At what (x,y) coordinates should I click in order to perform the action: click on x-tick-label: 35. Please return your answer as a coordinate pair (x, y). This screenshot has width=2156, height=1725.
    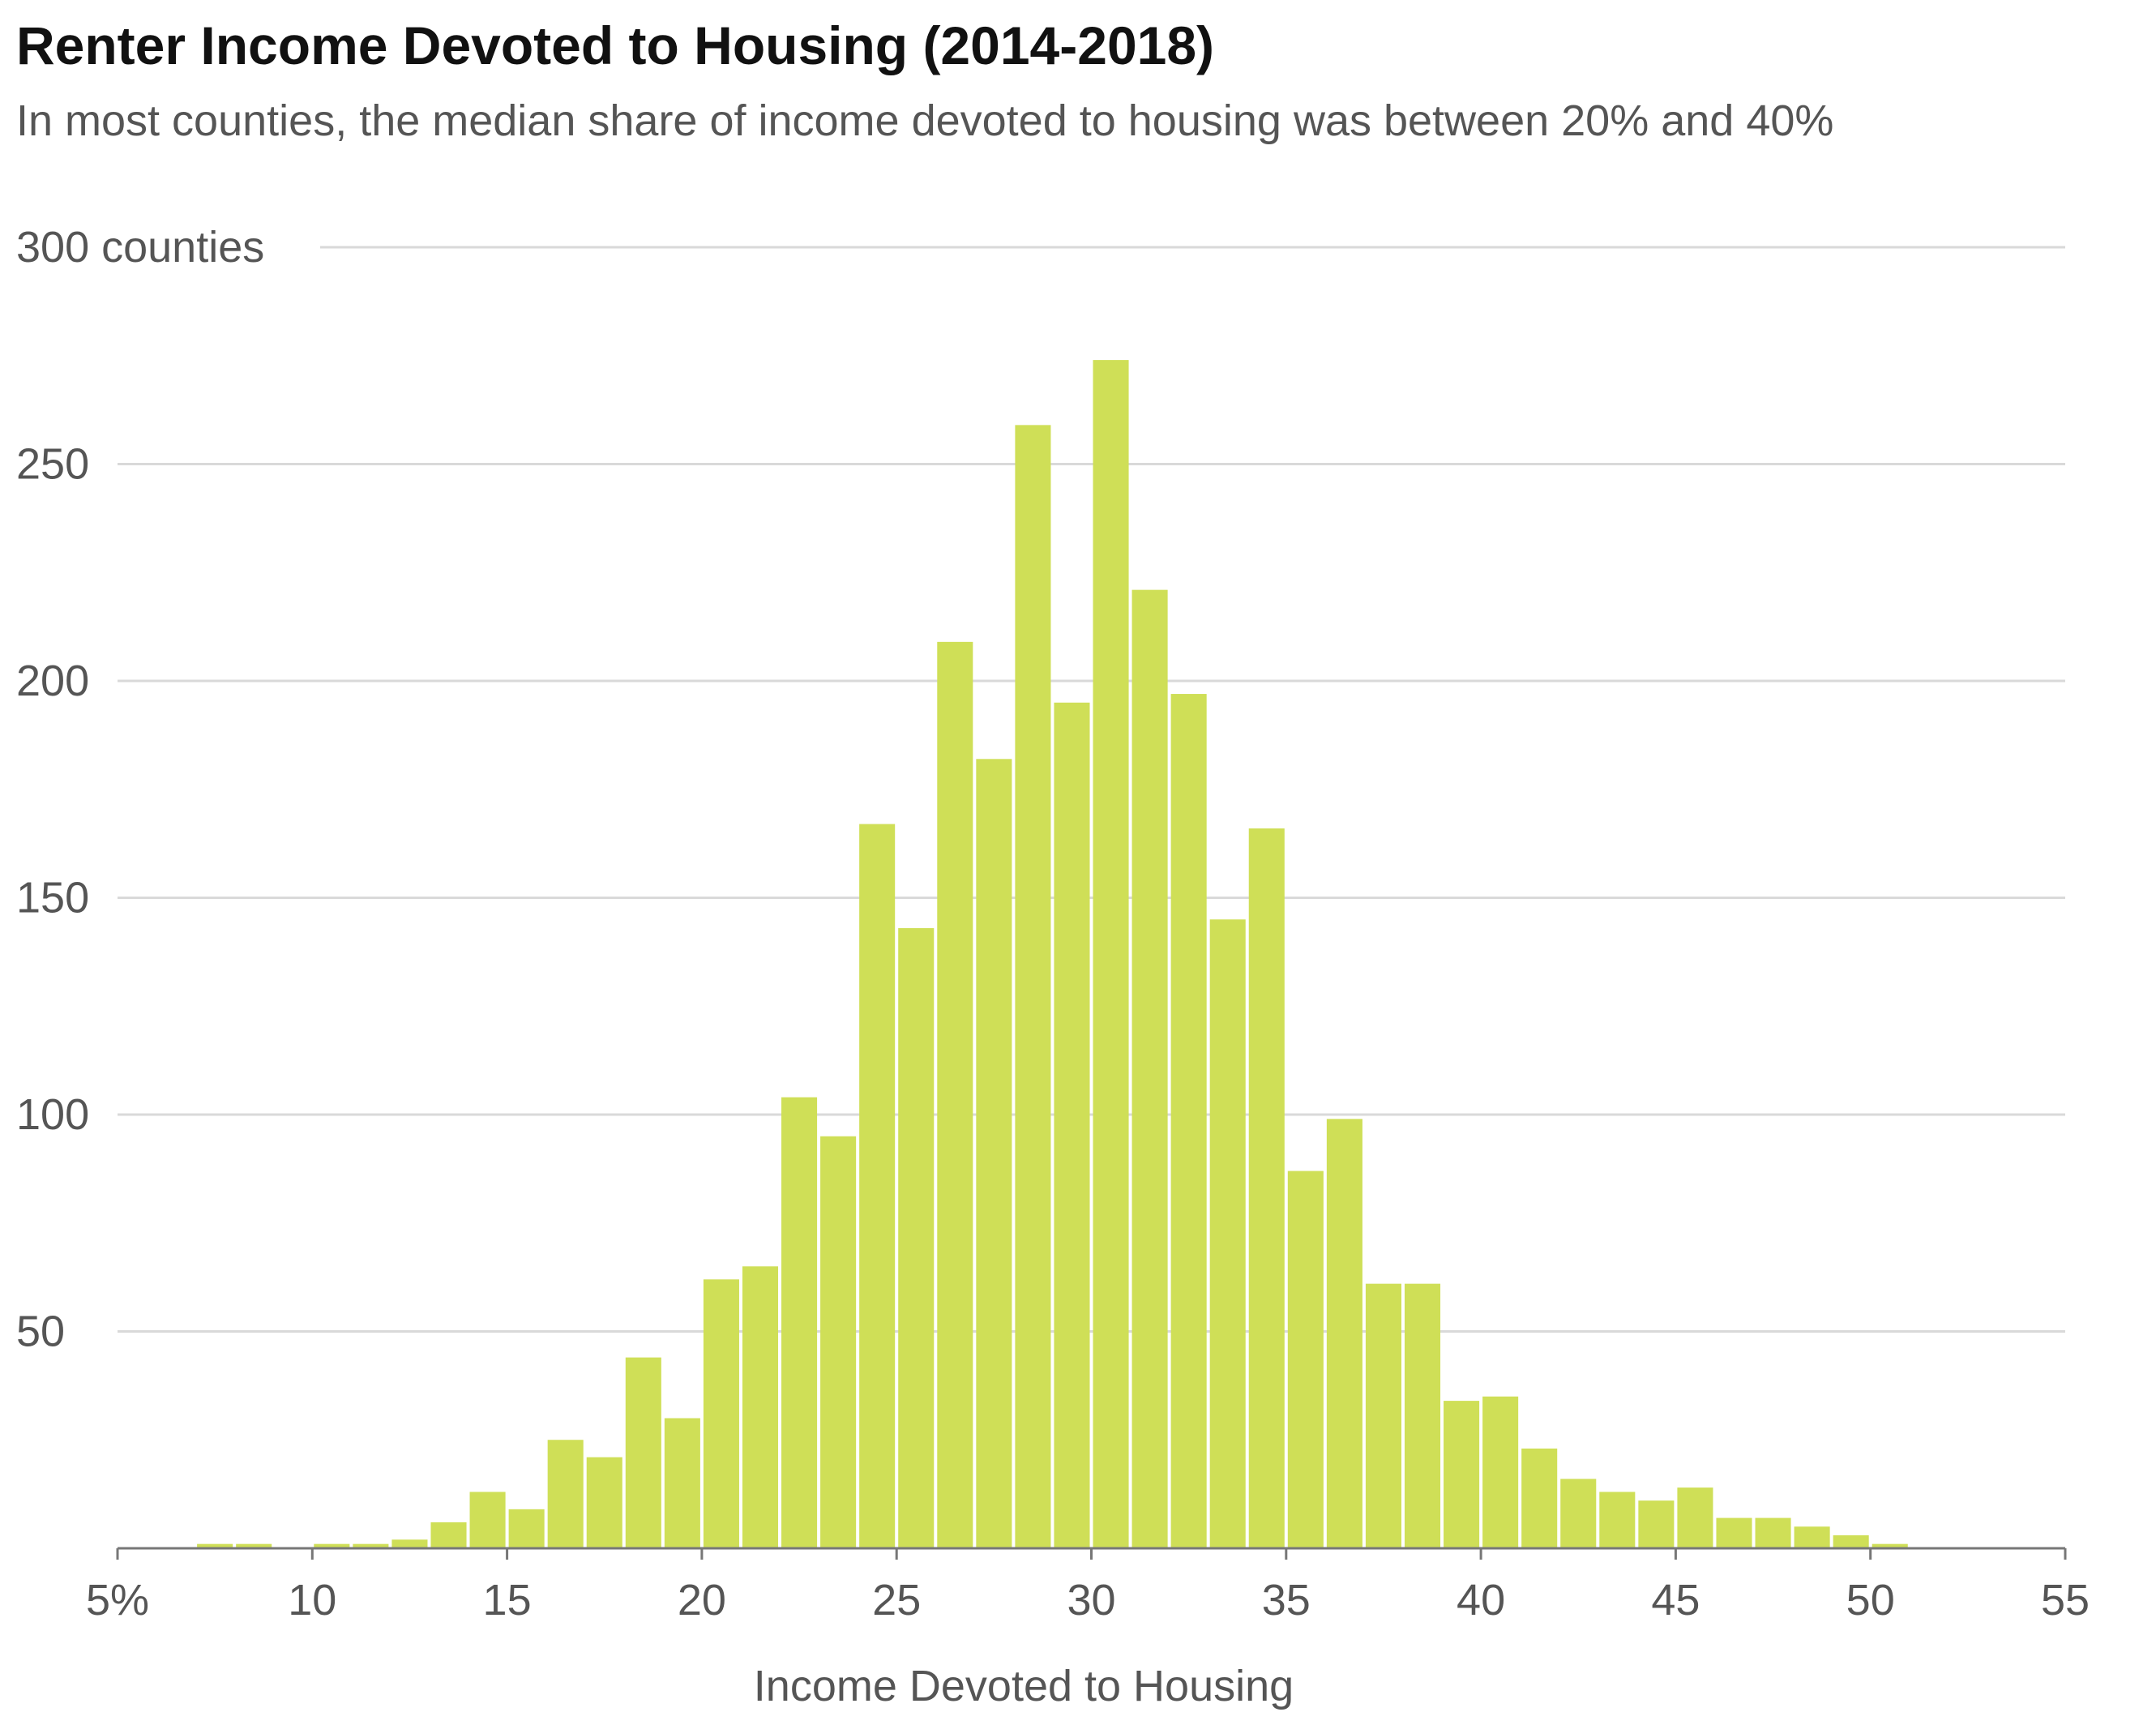
    Looking at the image, I should click on (1286, 1600).